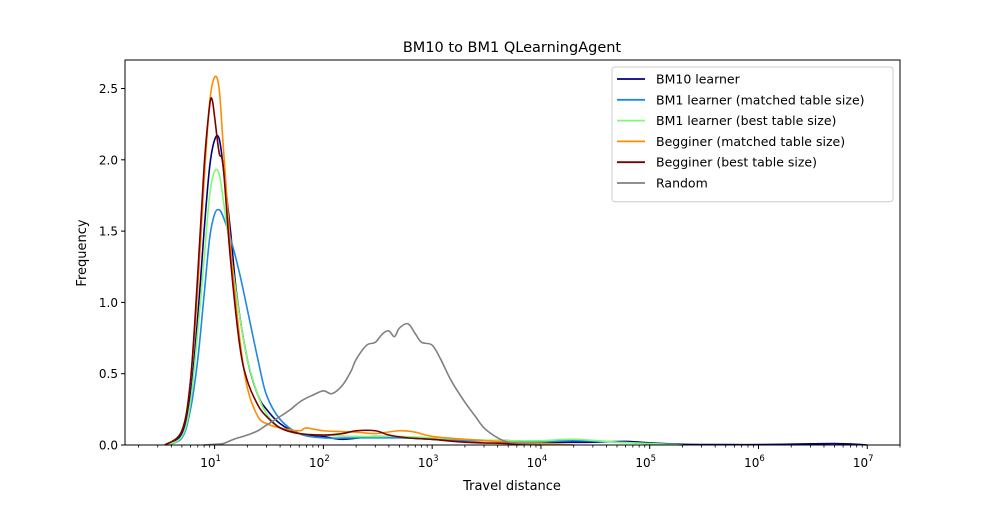  Describe the element at coordinates (746, 120) in the screenshot. I see `legend-label-3: BM1 learner (best table size)` at that location.